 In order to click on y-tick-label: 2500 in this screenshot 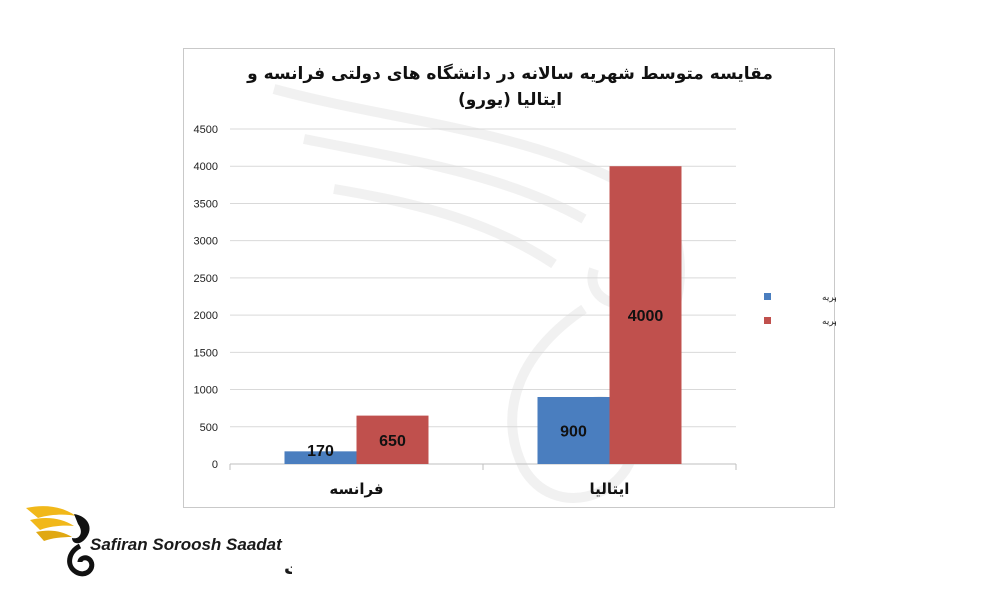, I will do `click(206, 279)`.